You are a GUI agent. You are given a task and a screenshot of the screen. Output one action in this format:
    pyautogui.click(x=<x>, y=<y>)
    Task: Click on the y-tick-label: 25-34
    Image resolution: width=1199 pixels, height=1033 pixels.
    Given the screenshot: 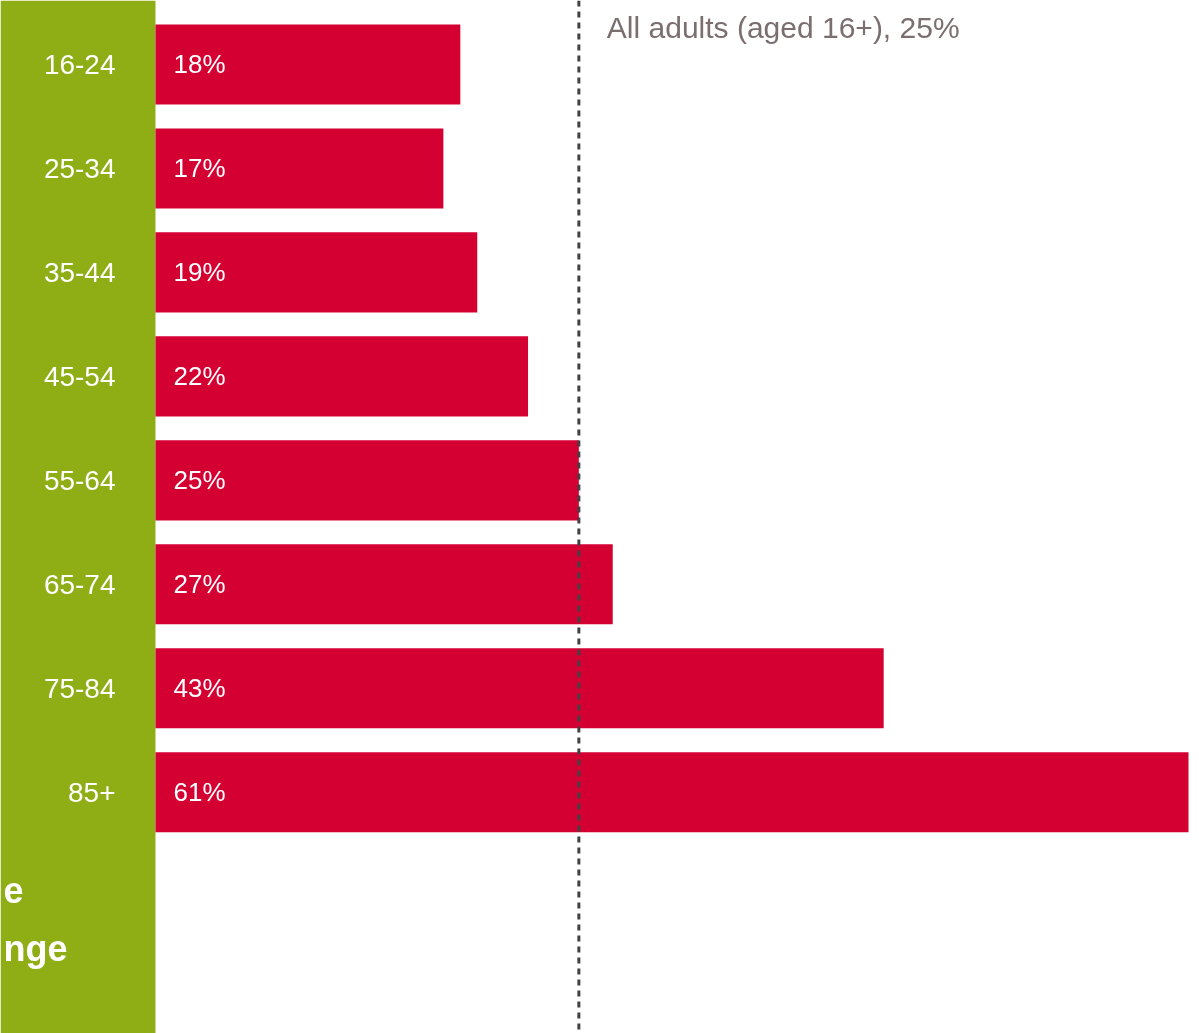 What is the action you would take?
    pyautogui.click(x=79, y=168)
    